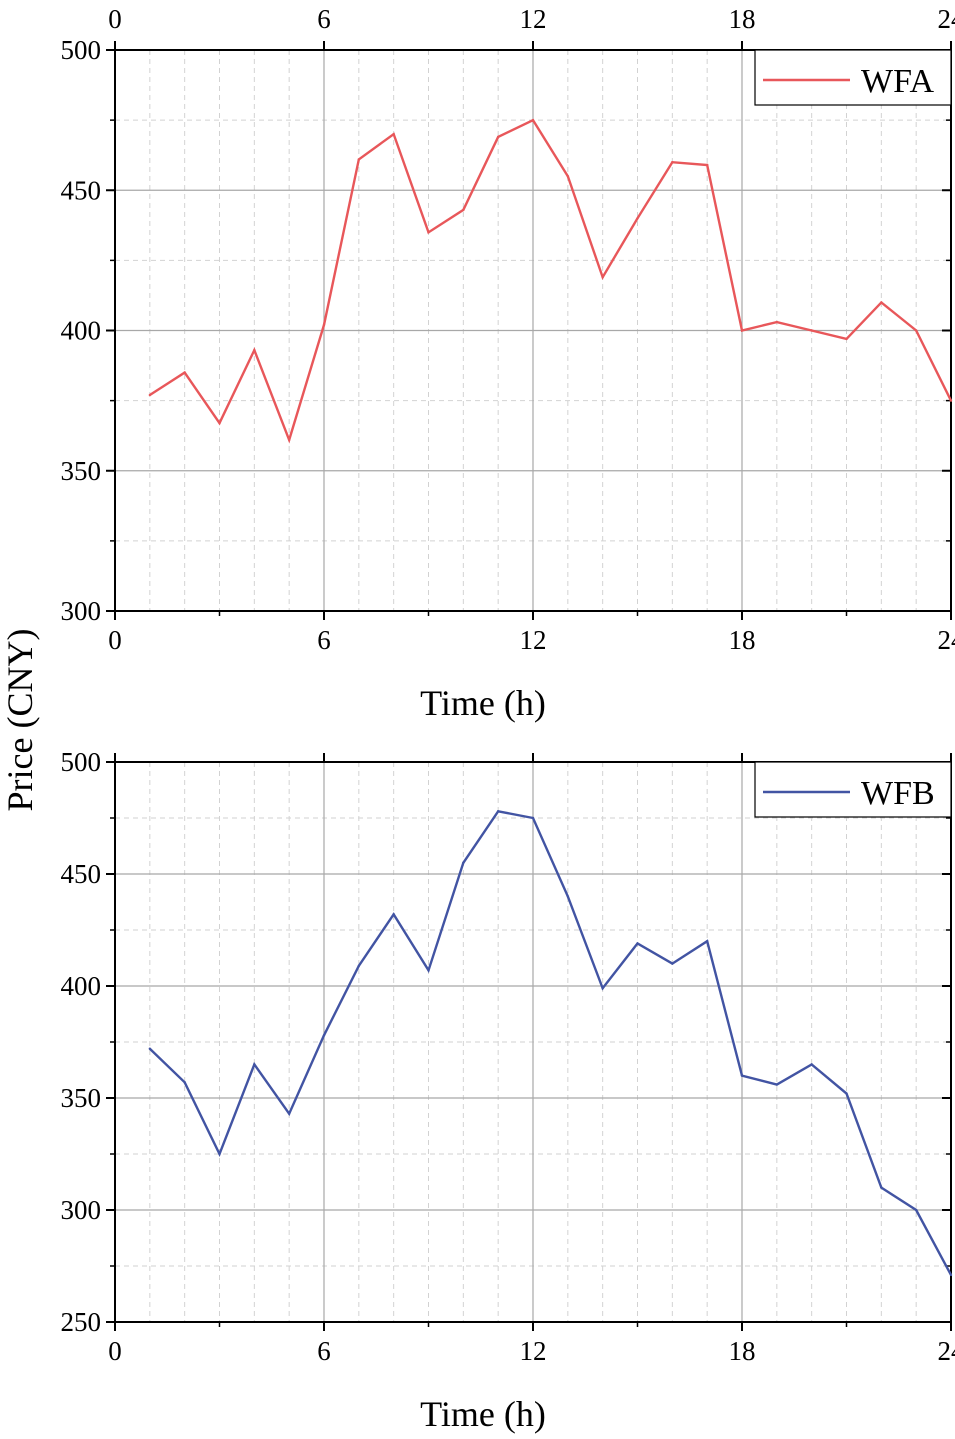  I want to click on y-tick-label: 250, so click(81, 1322).